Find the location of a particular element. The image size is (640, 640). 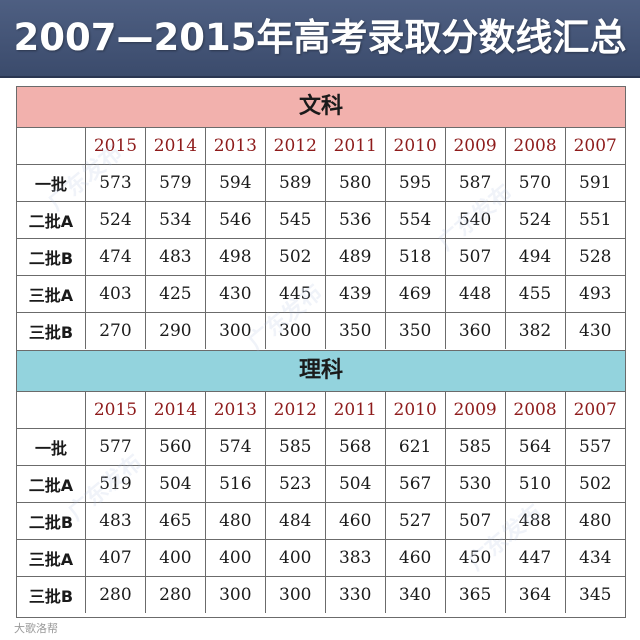

table-row: 一批 573 579 594 589 580 595 587 570 591 is located at coordinates (321, 183).